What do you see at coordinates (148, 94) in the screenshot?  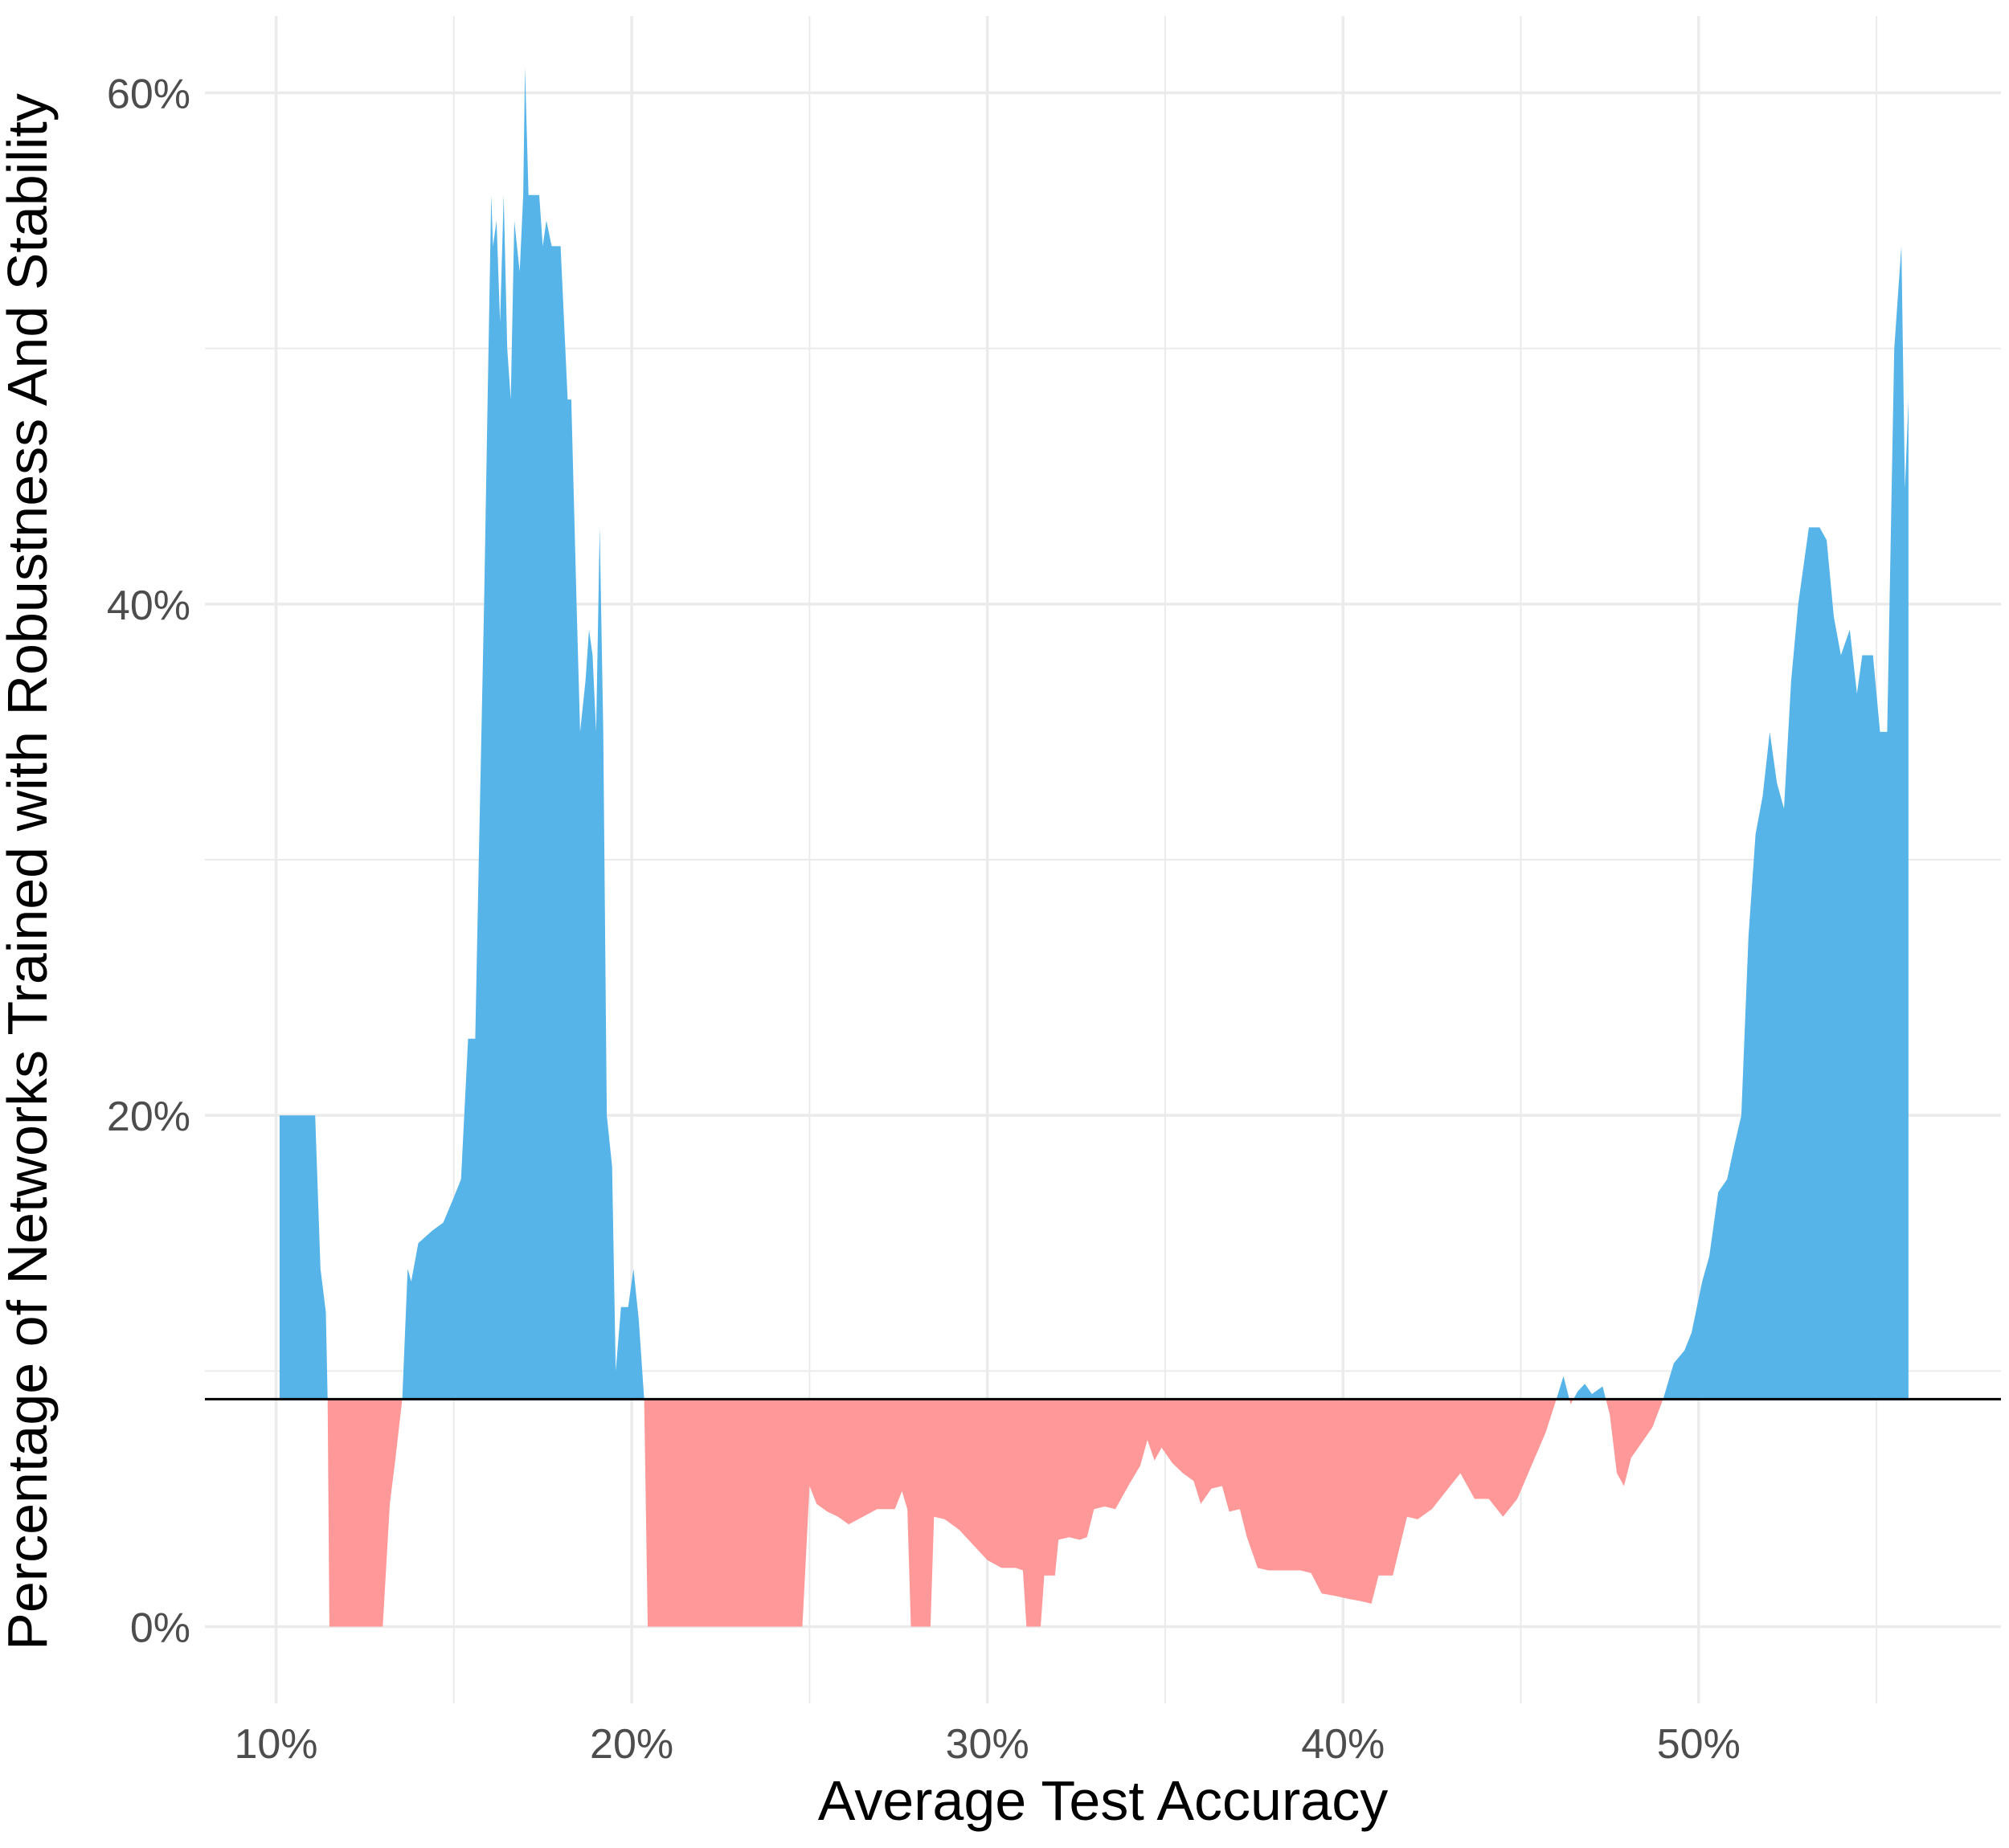 I see `y-tick-label: 60%` at bounding box center [148, 94].